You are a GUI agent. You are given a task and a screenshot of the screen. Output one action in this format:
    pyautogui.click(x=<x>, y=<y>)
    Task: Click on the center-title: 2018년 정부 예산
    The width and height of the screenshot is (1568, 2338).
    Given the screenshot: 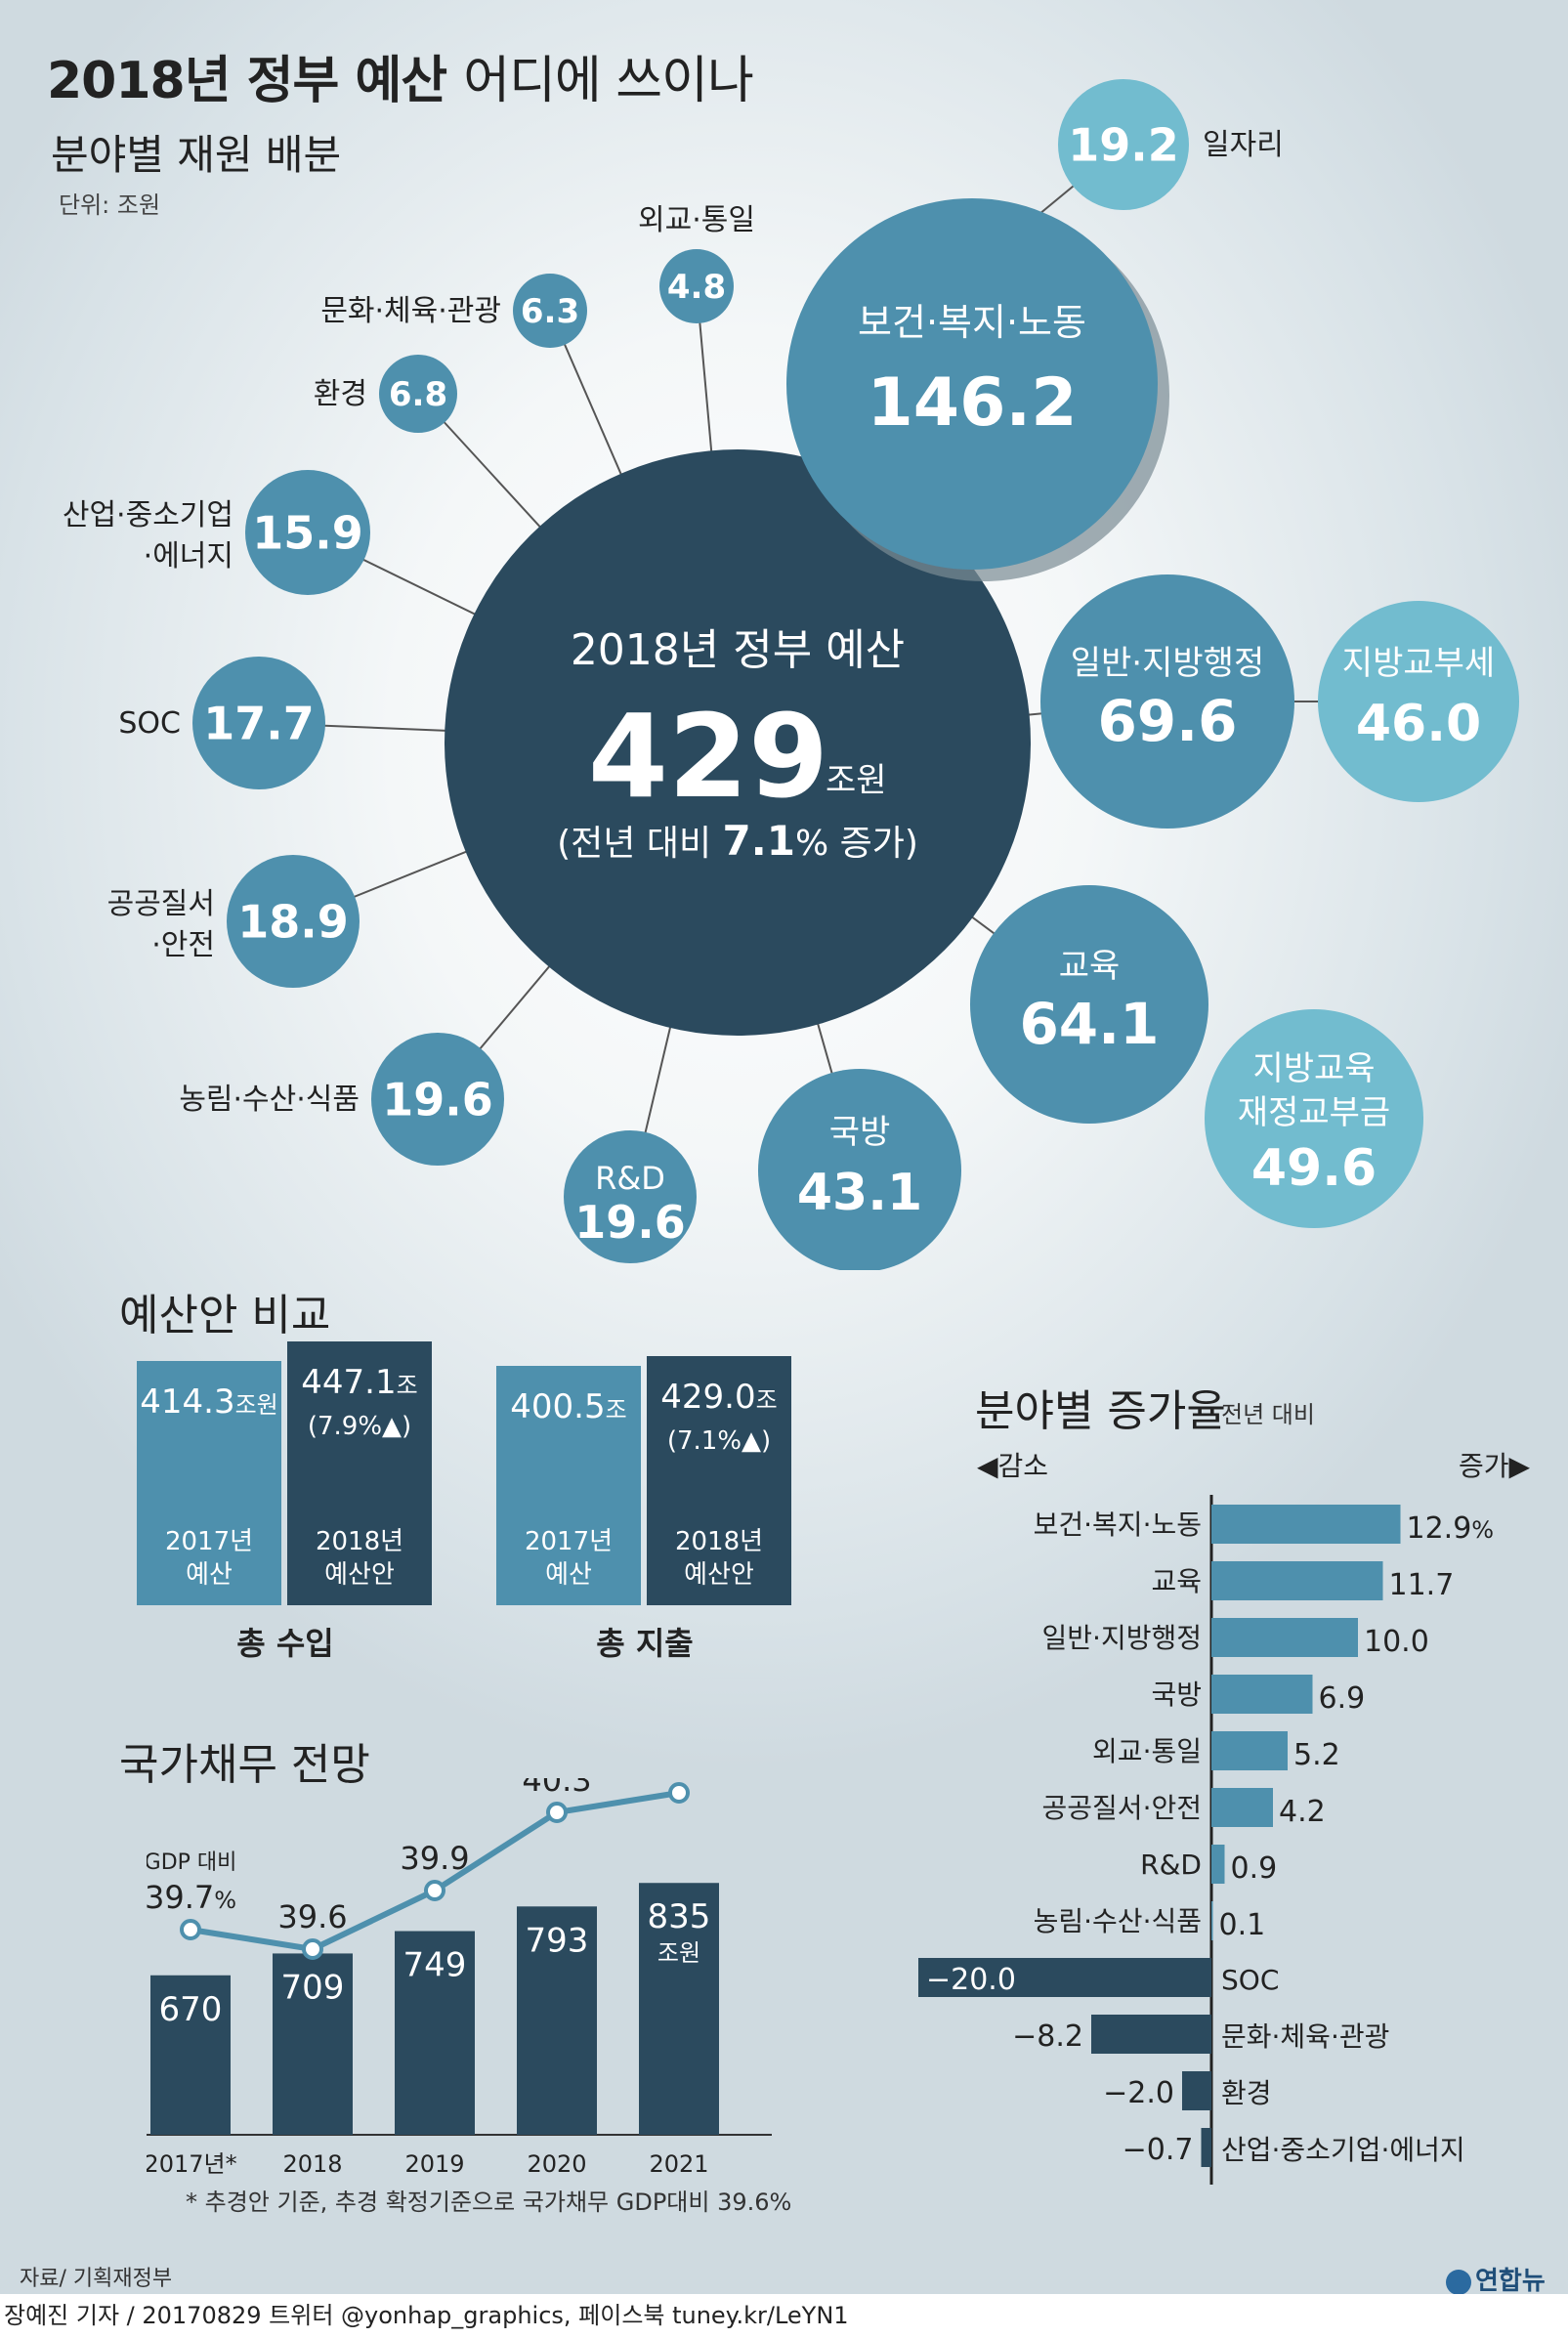 What is the action you would take?
    pyautogui.click(x=738, y=650)
    